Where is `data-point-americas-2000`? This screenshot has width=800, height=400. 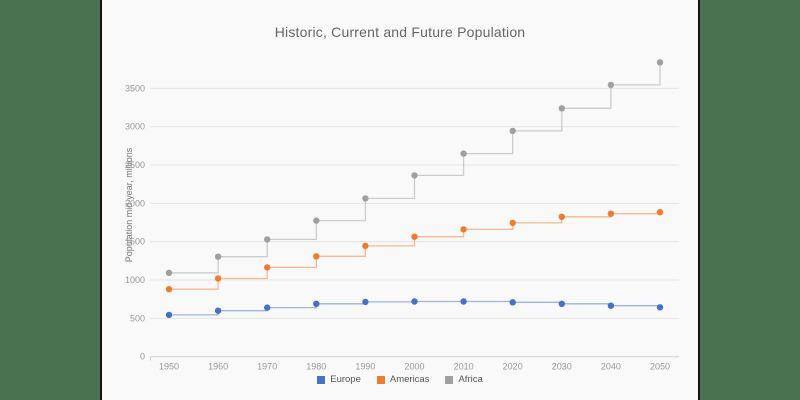 data-point-americas-2000 is located at coordinates (414, 236).